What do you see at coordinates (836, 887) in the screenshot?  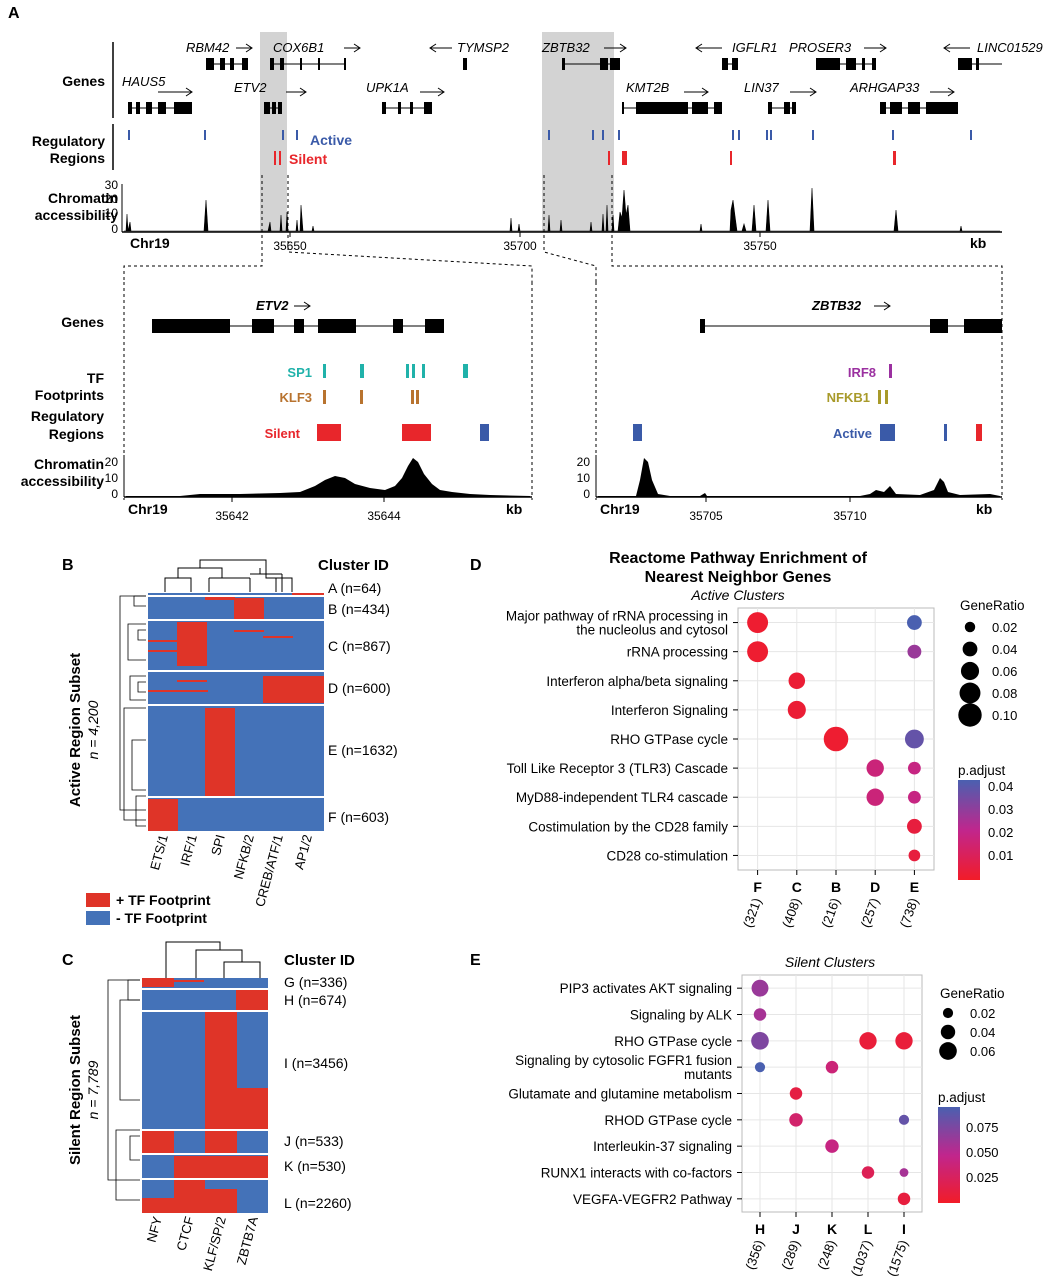 I see `cluster-x-label: B` at bounding box center [836, 887].